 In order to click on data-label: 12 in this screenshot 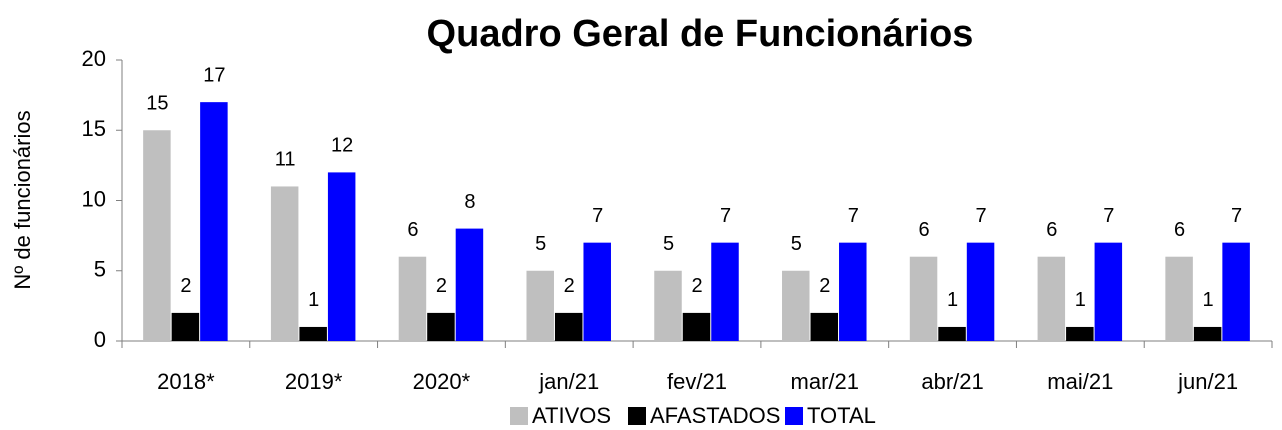, I will do `click(342, 146)`.